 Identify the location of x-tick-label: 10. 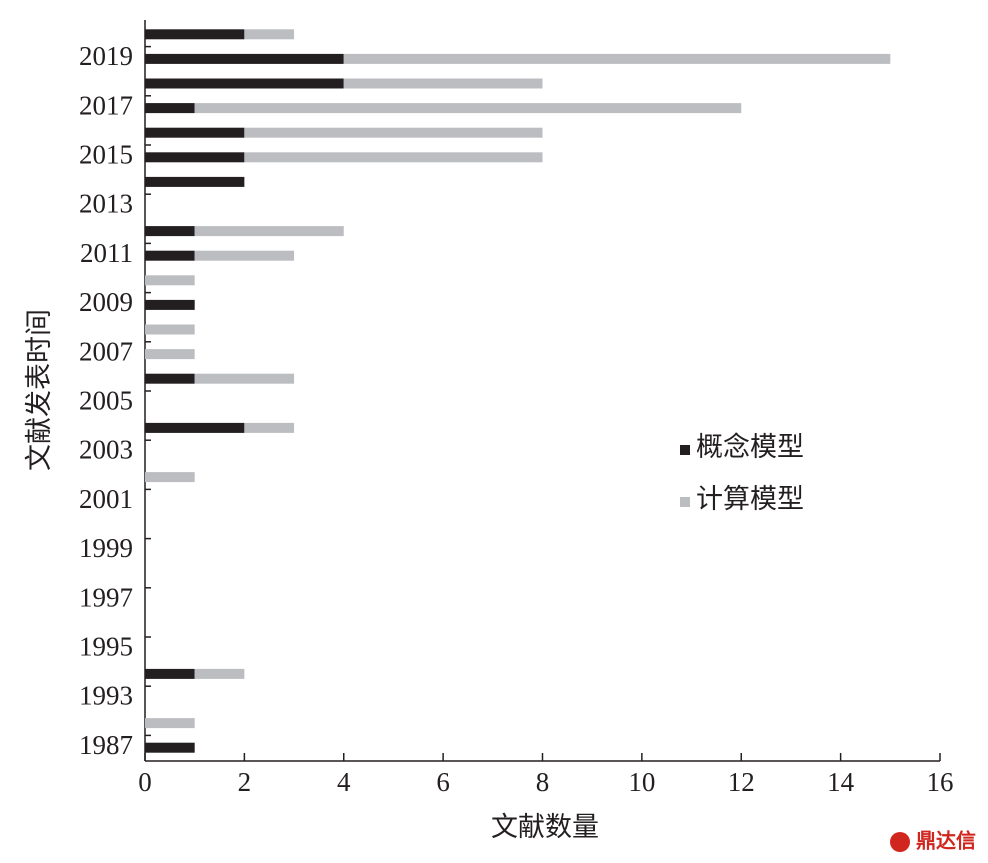
(641, 782).